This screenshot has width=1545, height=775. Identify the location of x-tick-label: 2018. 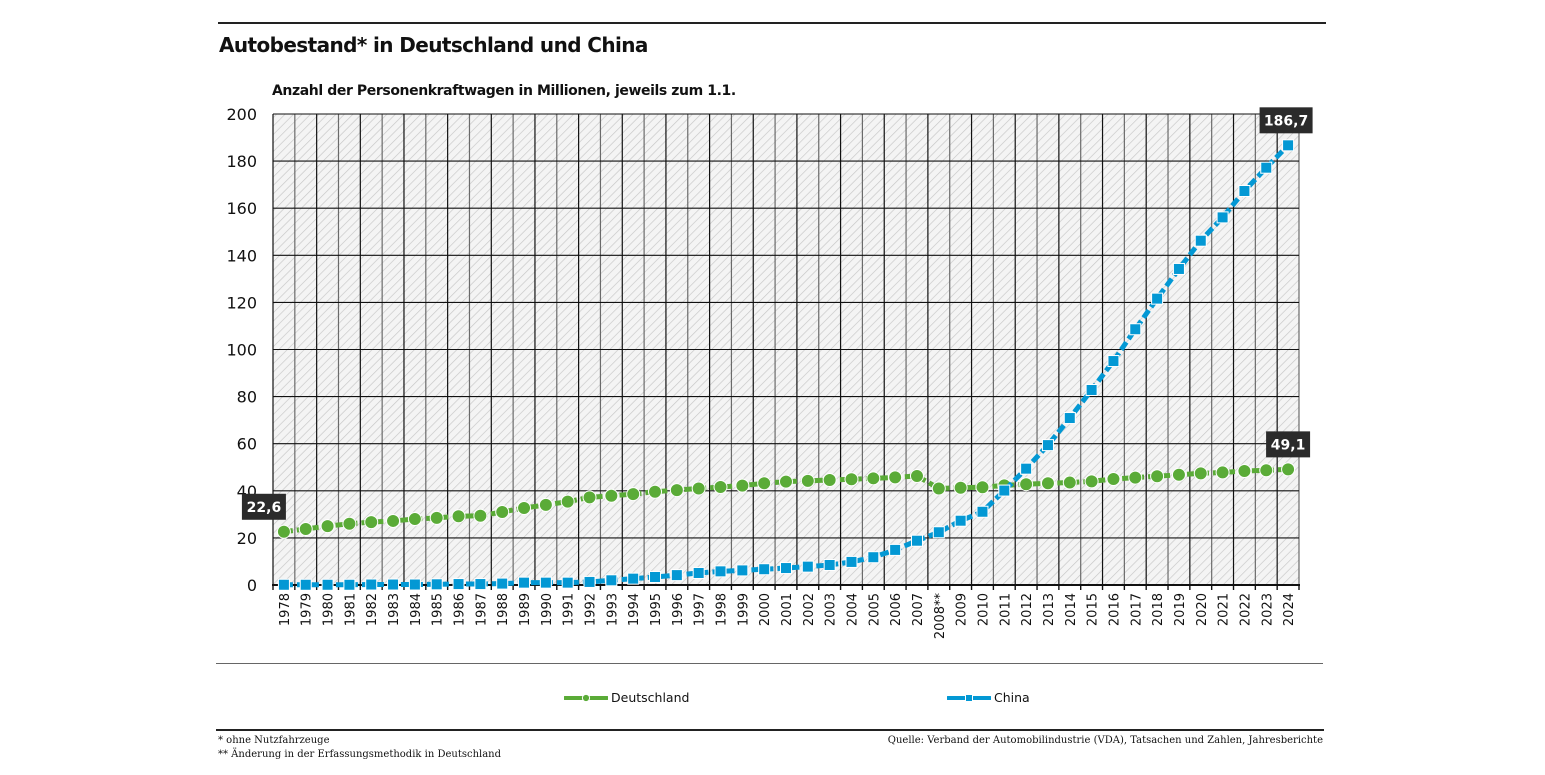
(1158, 609).